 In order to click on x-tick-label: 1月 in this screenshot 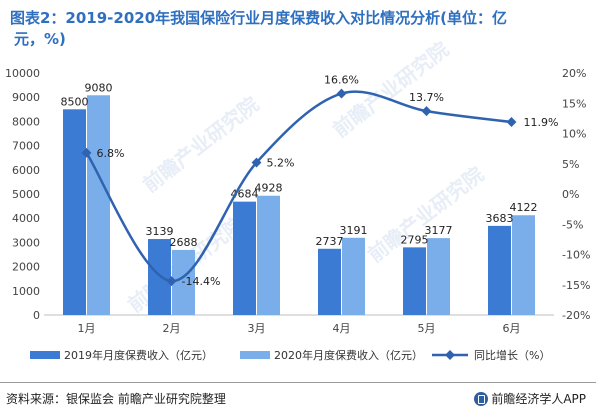, I will do `click(87, 328)`.